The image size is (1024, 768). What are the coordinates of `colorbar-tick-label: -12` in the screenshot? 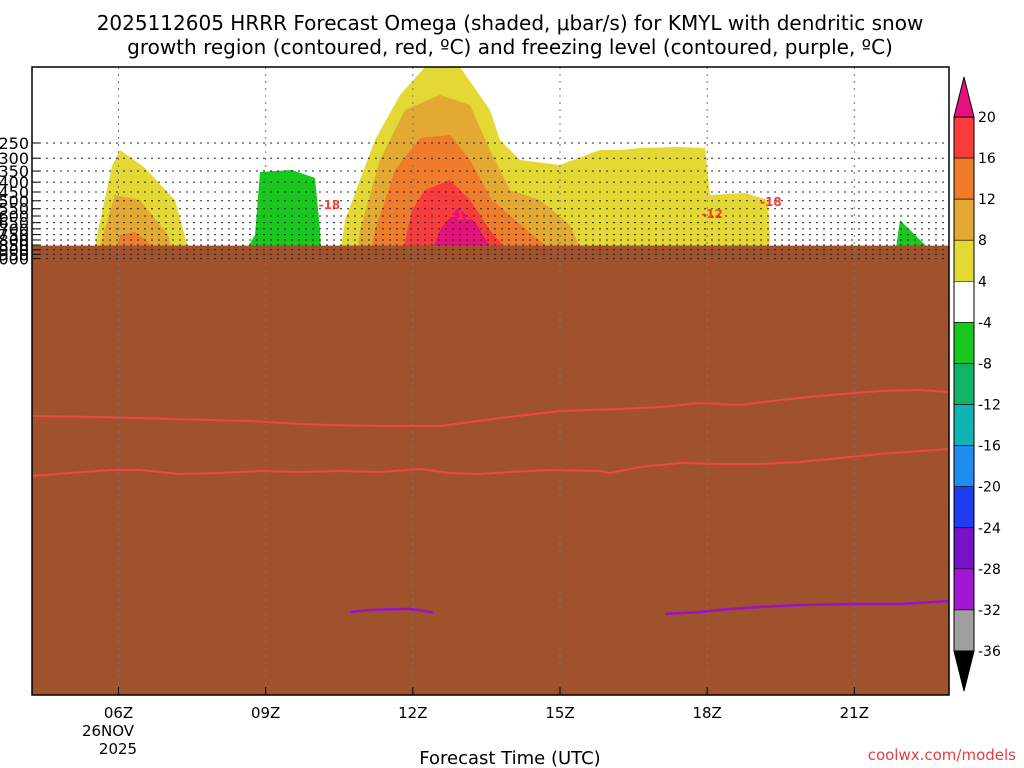 It's located at (989, 406).